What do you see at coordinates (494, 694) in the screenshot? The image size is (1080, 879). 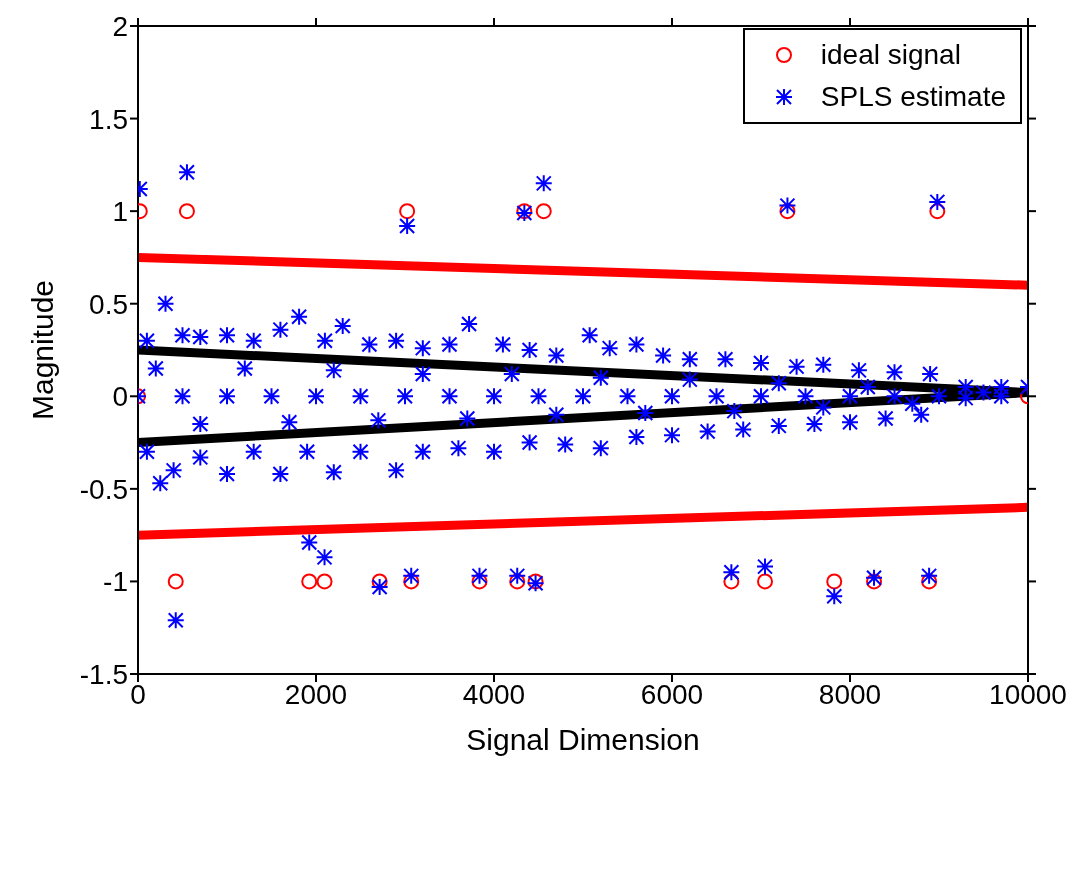 I see `x-tick-label: 4000` at bounding box center [494, 694].